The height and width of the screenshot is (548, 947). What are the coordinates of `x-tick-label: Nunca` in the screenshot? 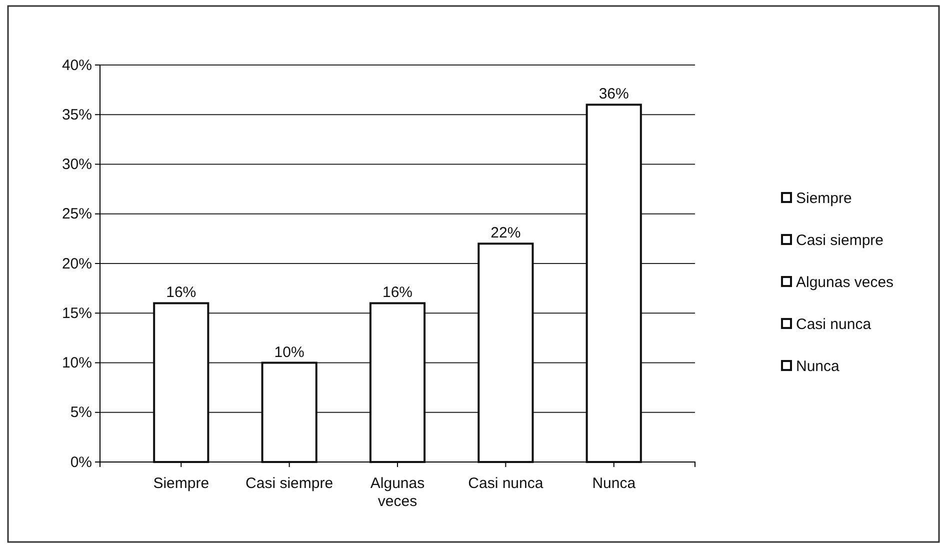 It's located at (614, 483).